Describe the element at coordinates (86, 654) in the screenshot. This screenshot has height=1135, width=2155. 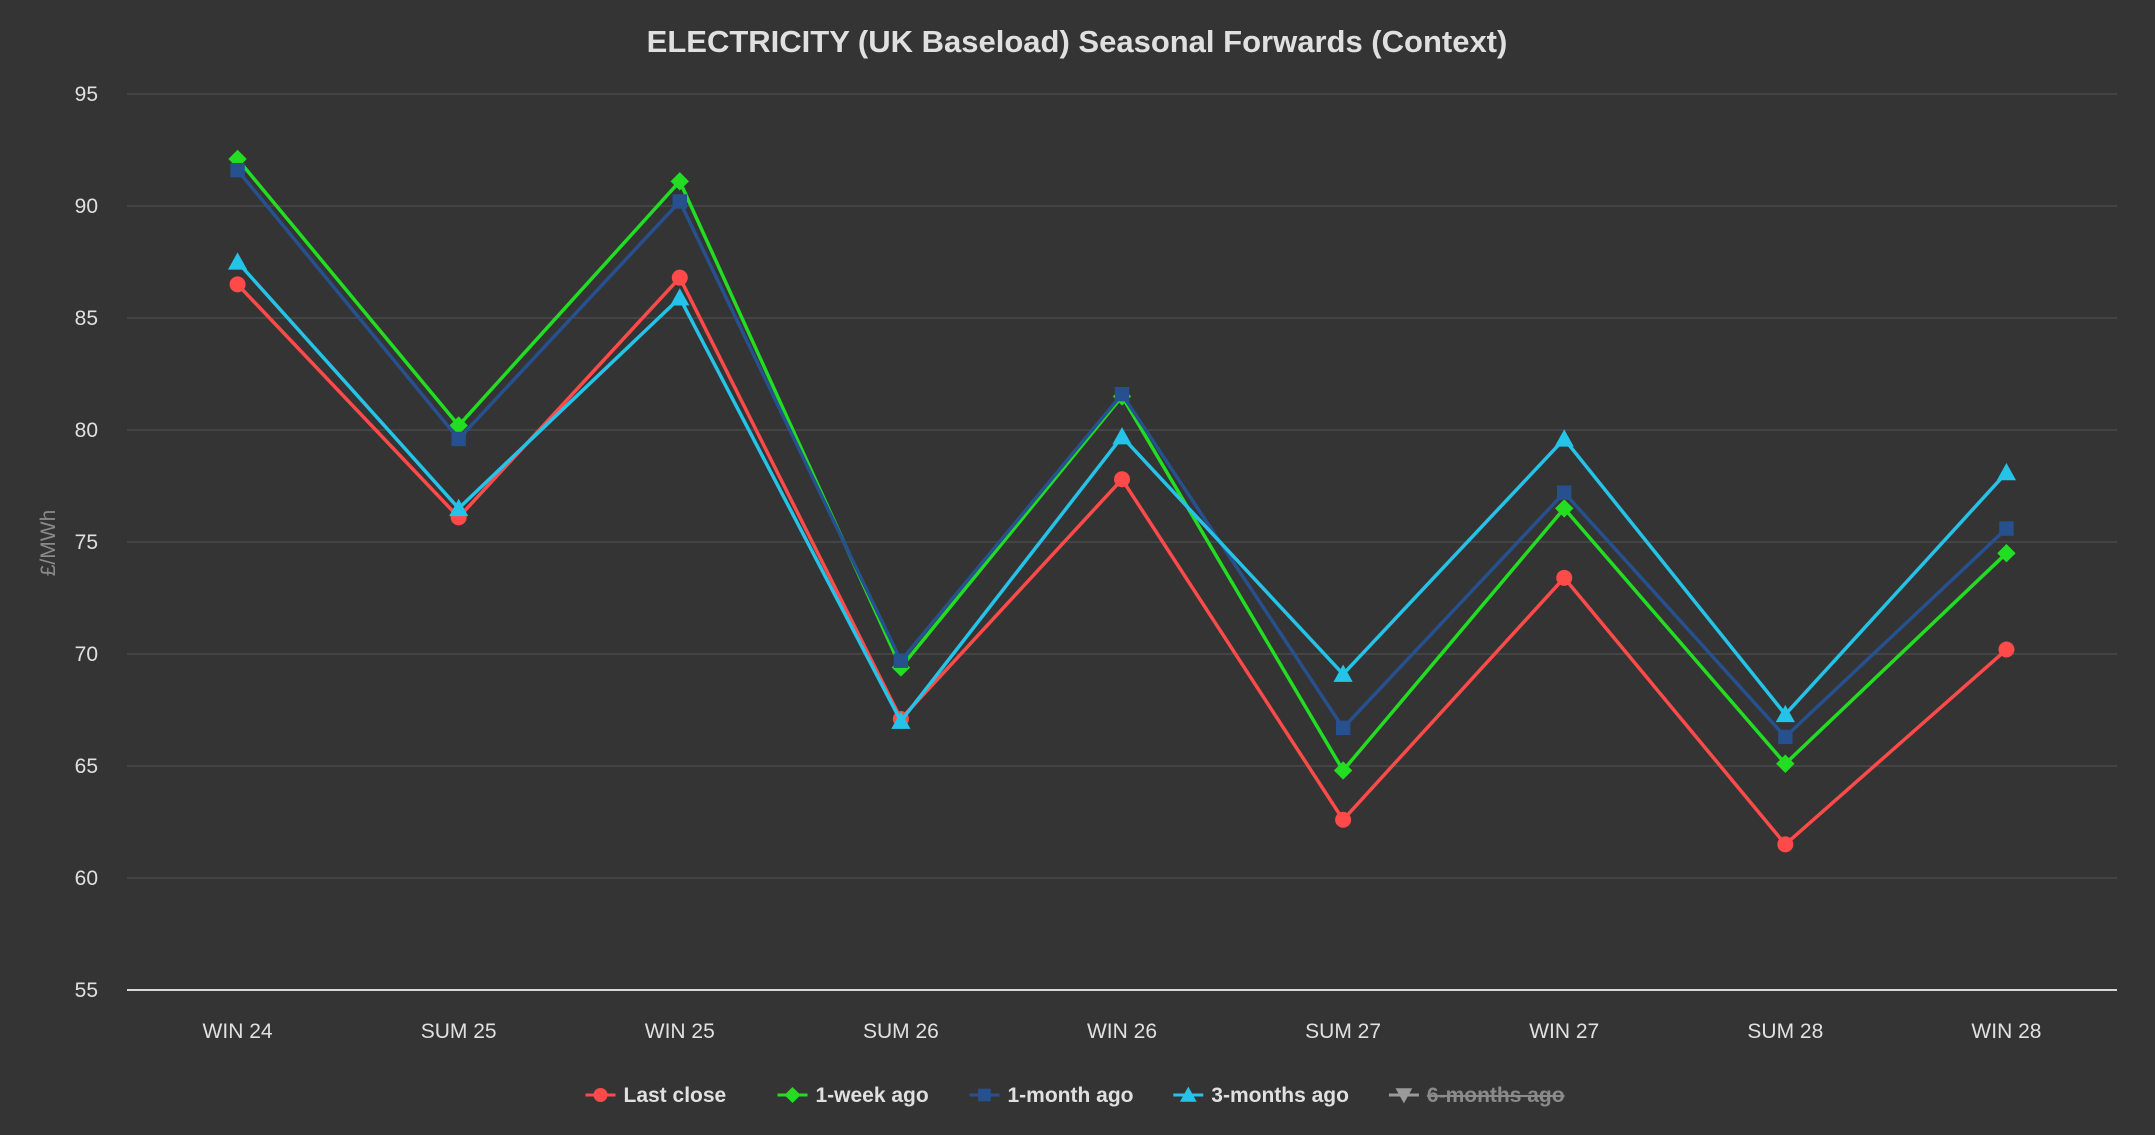
I see `y-tick-label: 70` at that location.